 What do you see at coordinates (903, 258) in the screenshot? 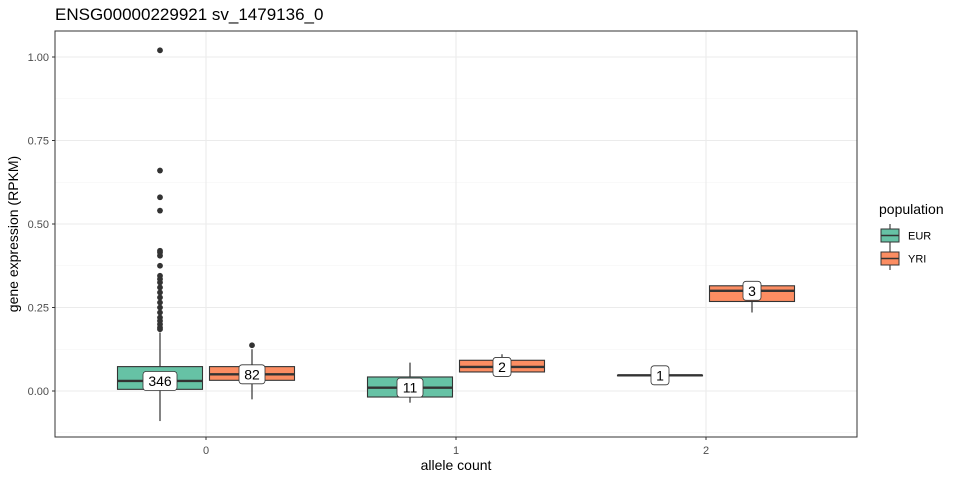
I see `legend-entry-yri: YRI` at bounding box center [903, 258].